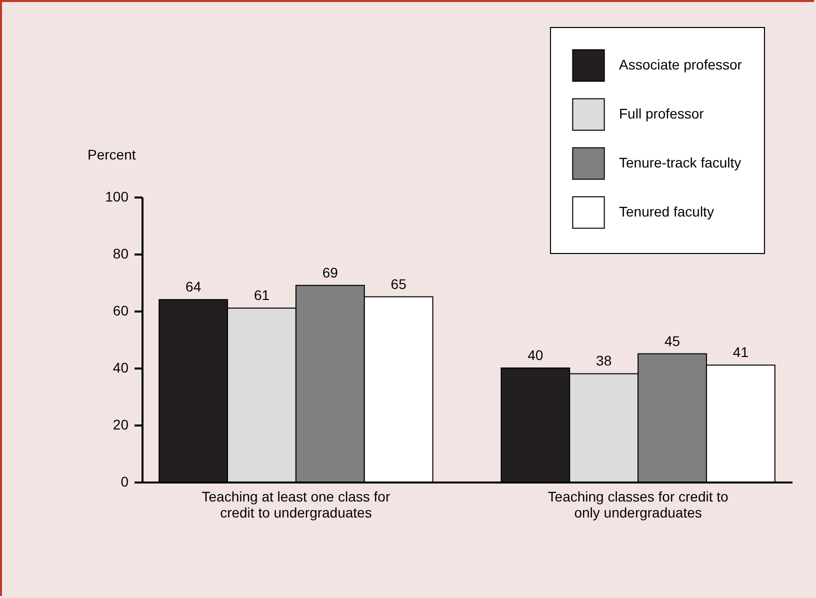  Describe the element at coordinates (536, 355) in the screenshot. I see `data-label: 40` at that location.